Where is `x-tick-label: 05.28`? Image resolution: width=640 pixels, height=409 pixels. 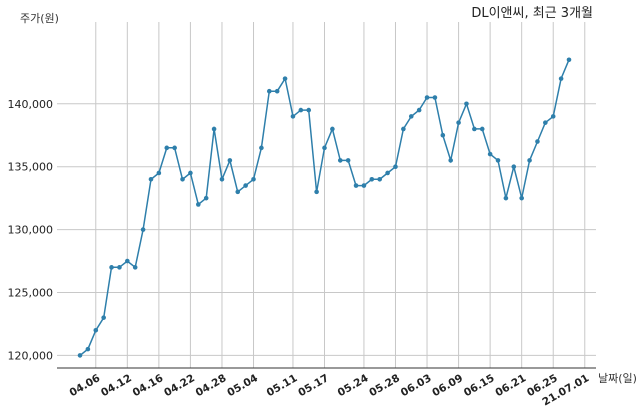 x-tick-label: 05.28 is located at coordinates (384, 385).